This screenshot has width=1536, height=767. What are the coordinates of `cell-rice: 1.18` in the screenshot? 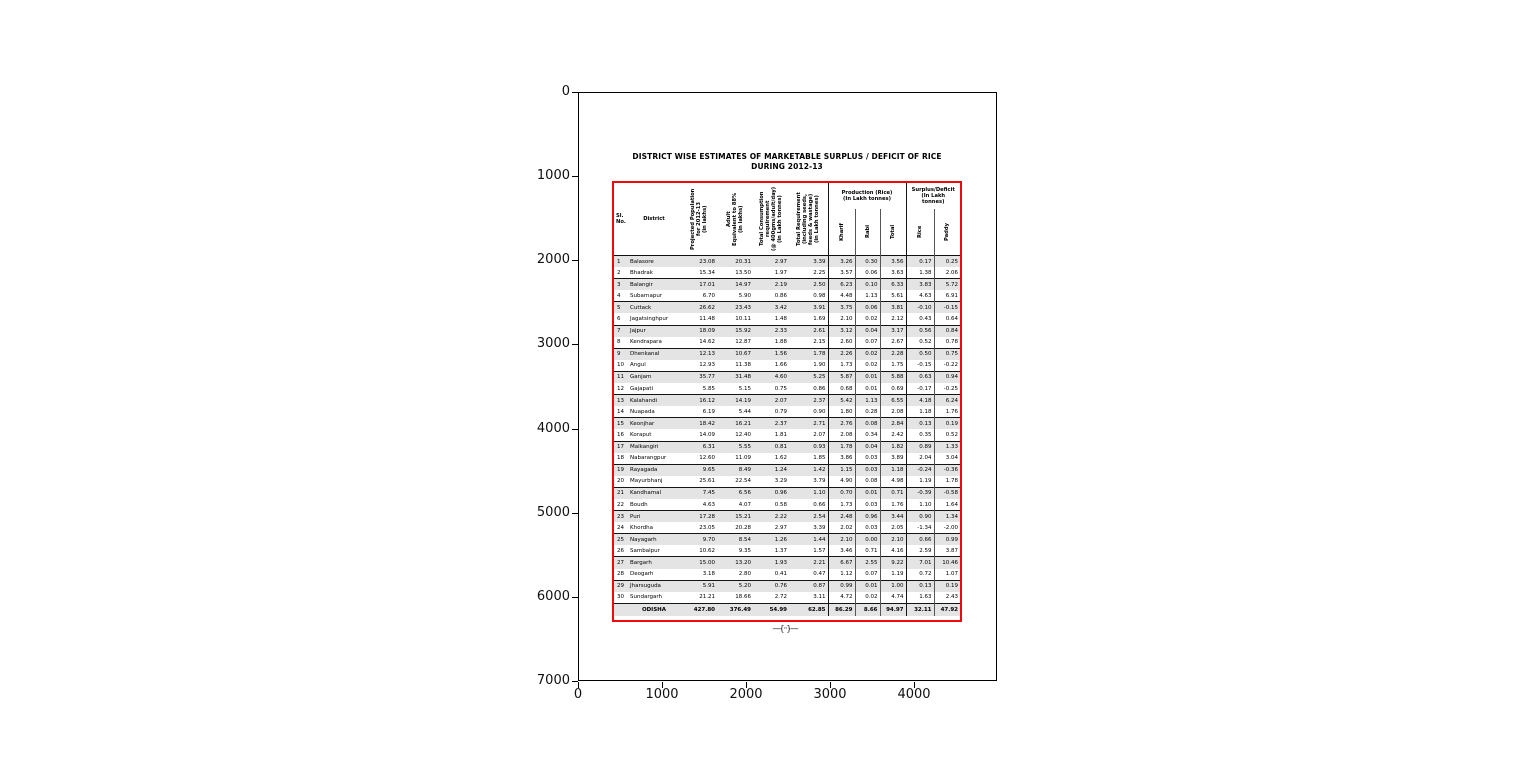 It's located at (919, 412).